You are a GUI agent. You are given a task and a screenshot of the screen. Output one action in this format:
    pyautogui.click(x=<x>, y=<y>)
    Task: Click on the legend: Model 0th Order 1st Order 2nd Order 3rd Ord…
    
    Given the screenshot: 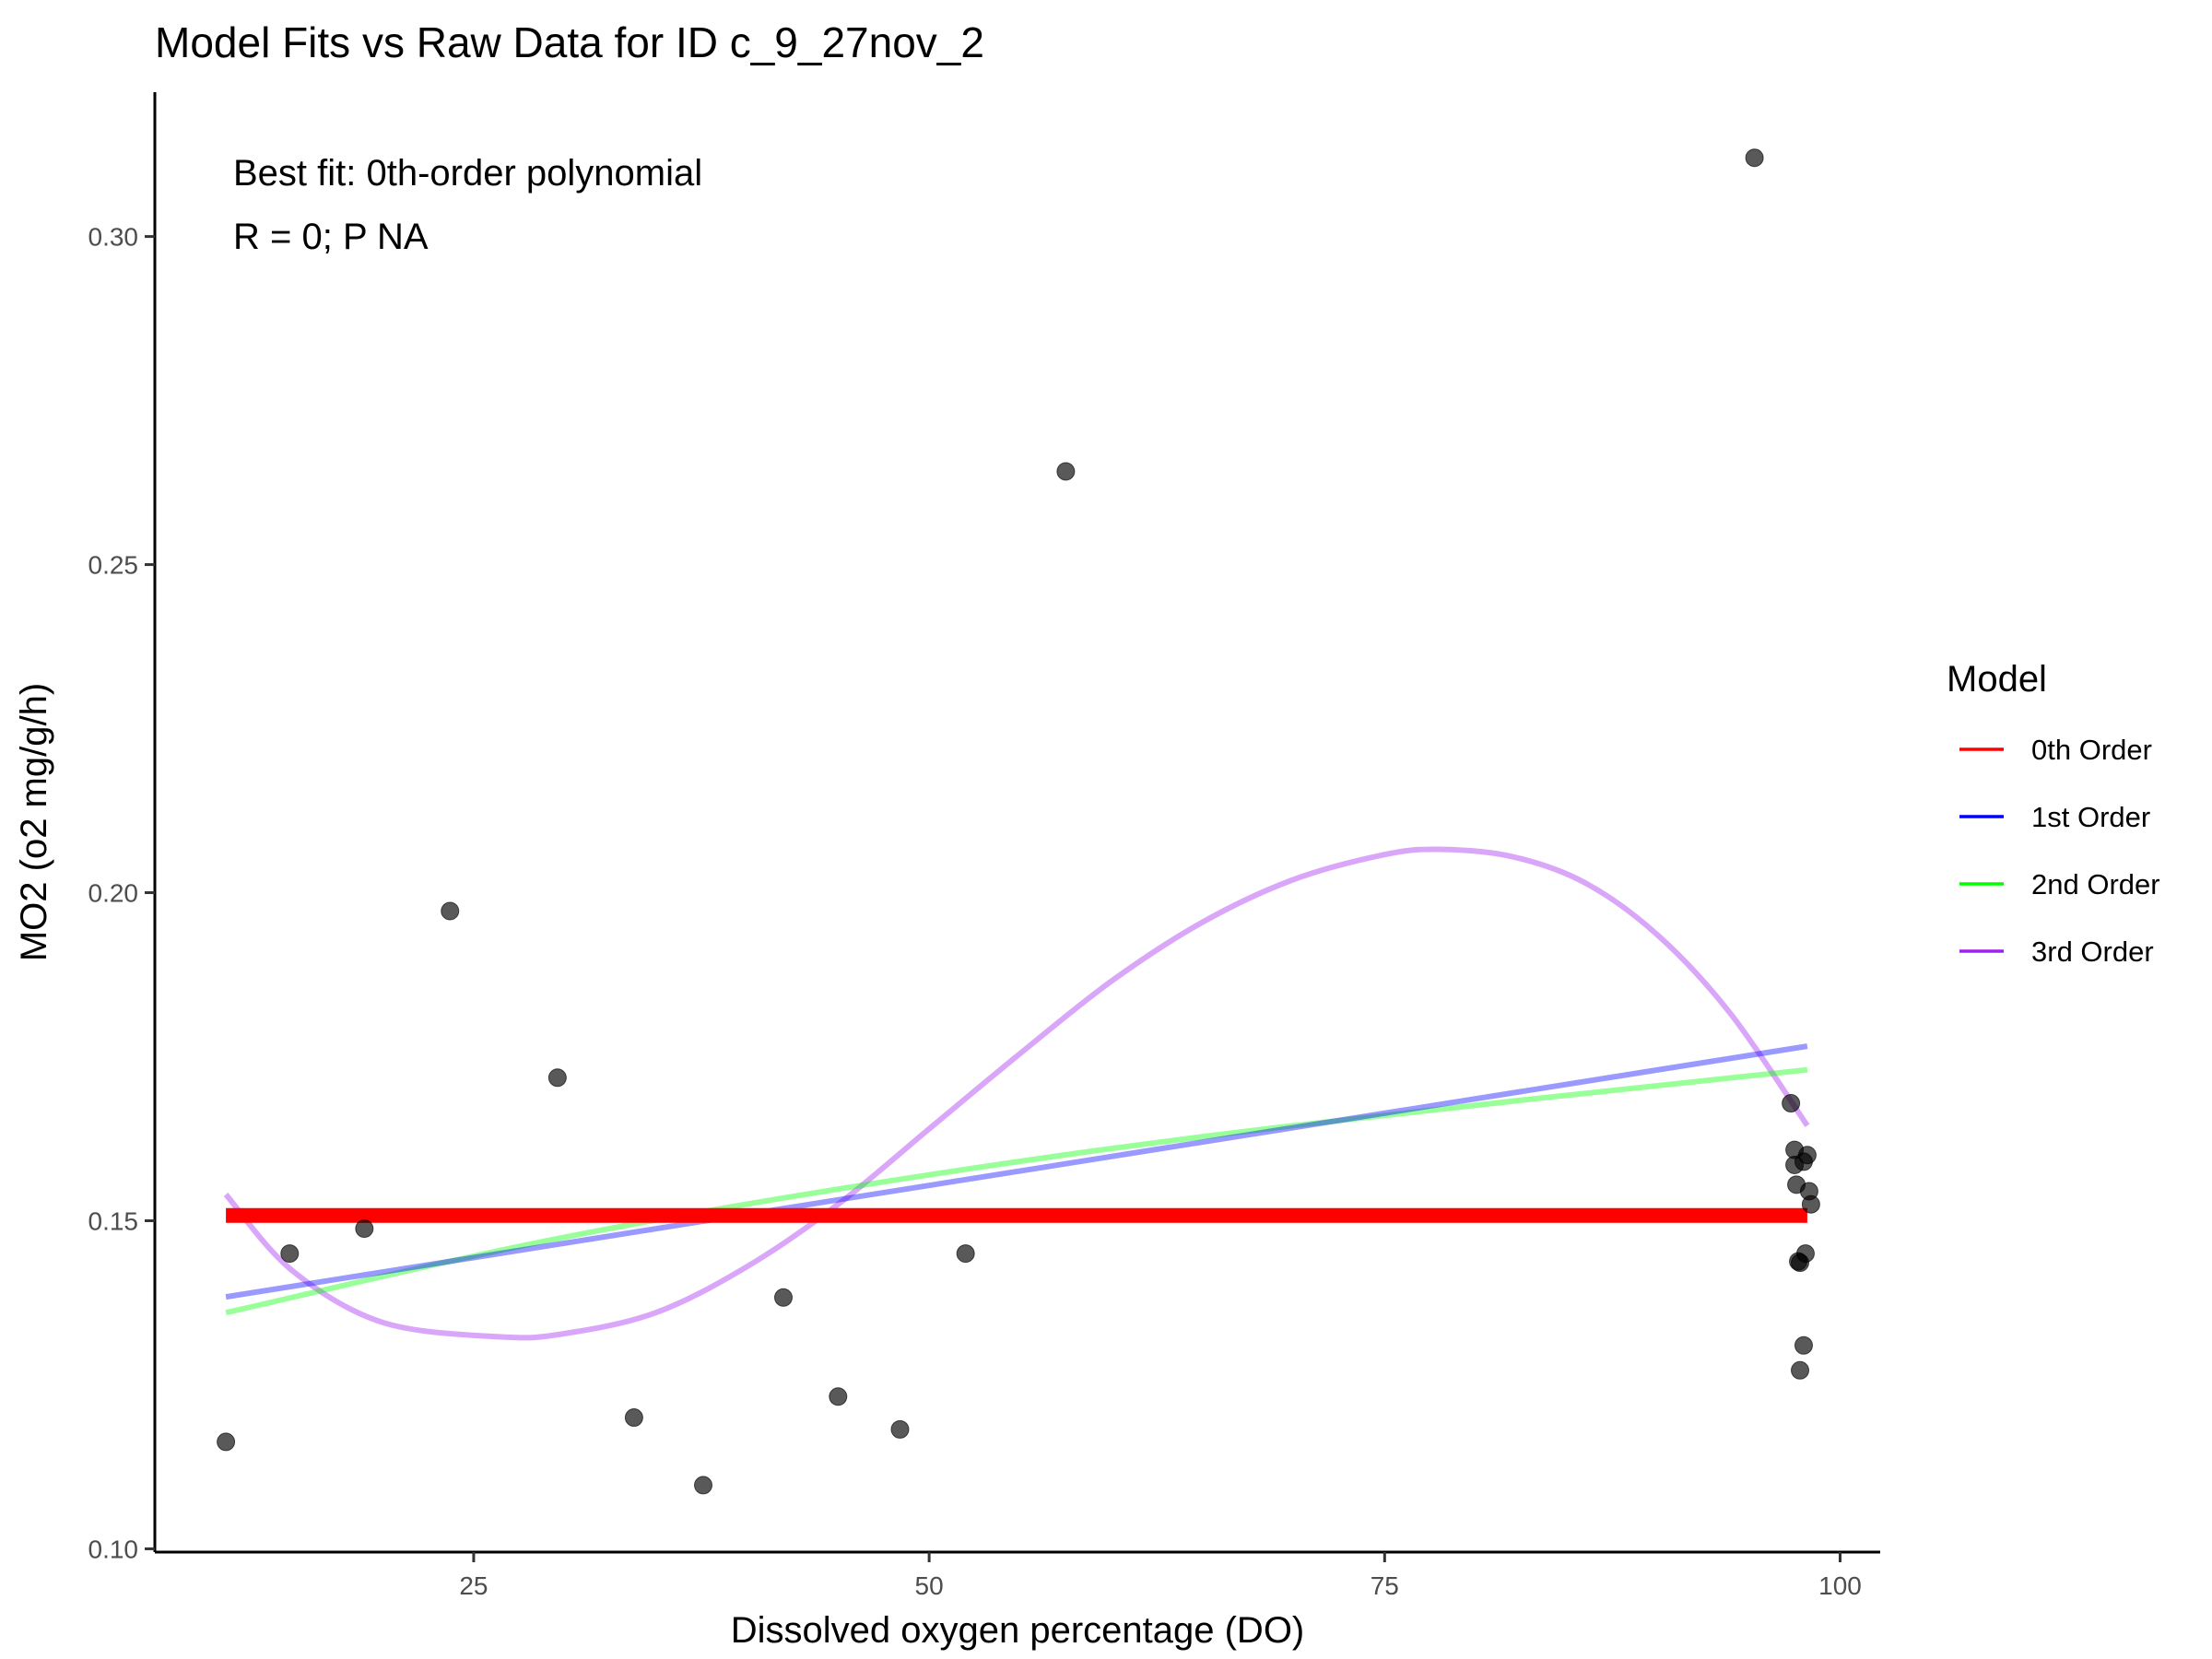 What is the action you would take?
    pyautogui.click(x=2053, y=813)
    